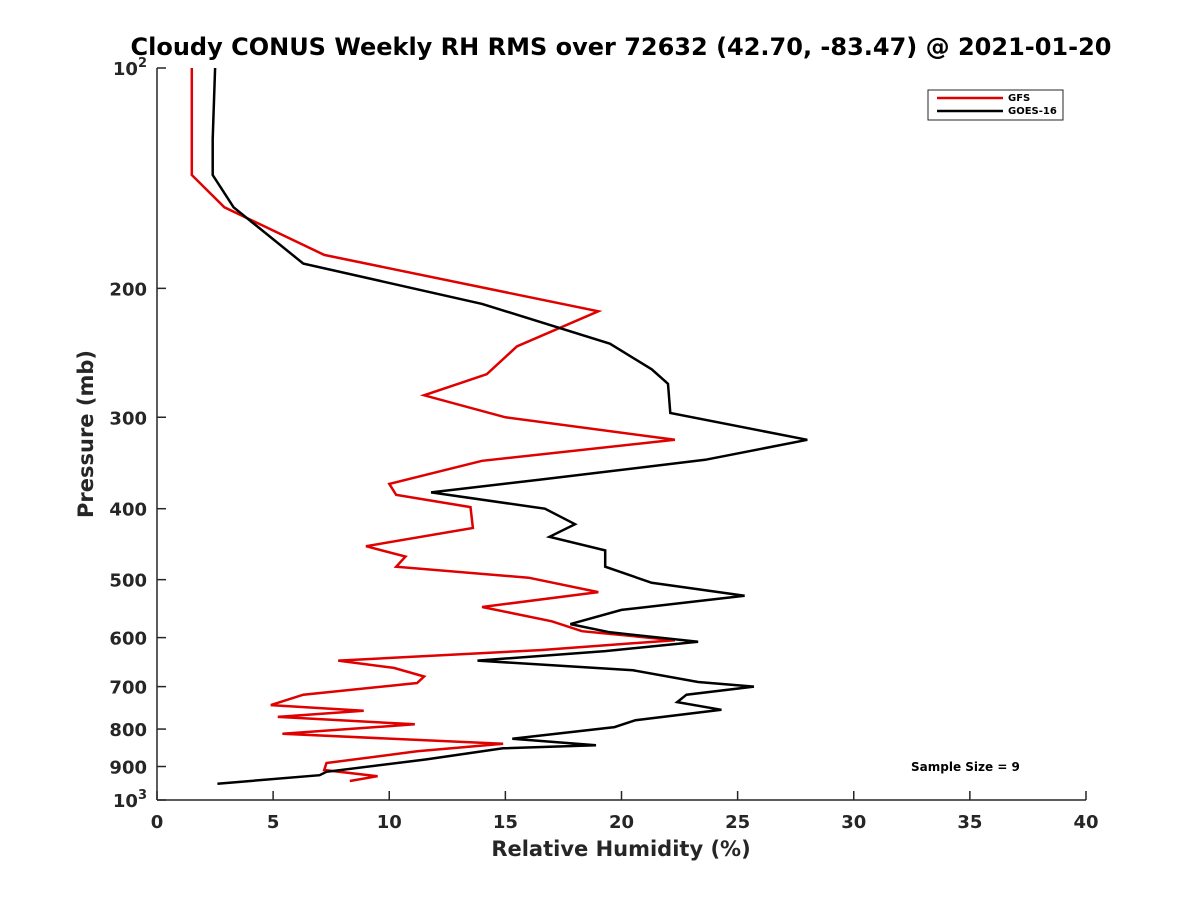 The height and width of the screenshot is (900, 1200). What do you see at coordinates (621, 822) in the screenshot?
I see `x-tick-label: 20` at bounding box center [621, 822].